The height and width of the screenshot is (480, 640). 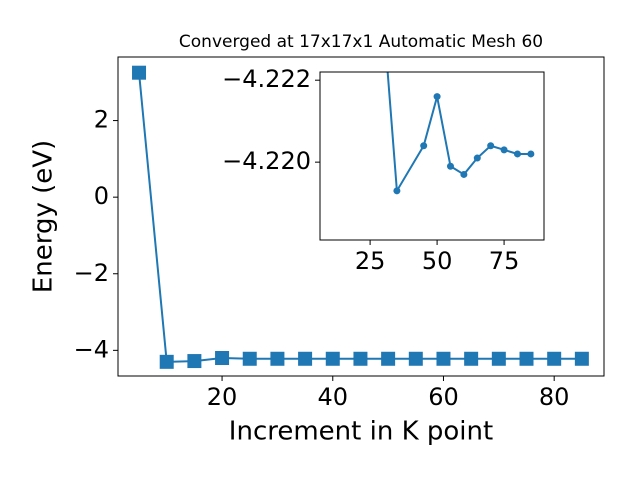 What do you see at coordinates (457, 105) in the screenshot?
I see `plot-area` at bounding box center [457, 105].